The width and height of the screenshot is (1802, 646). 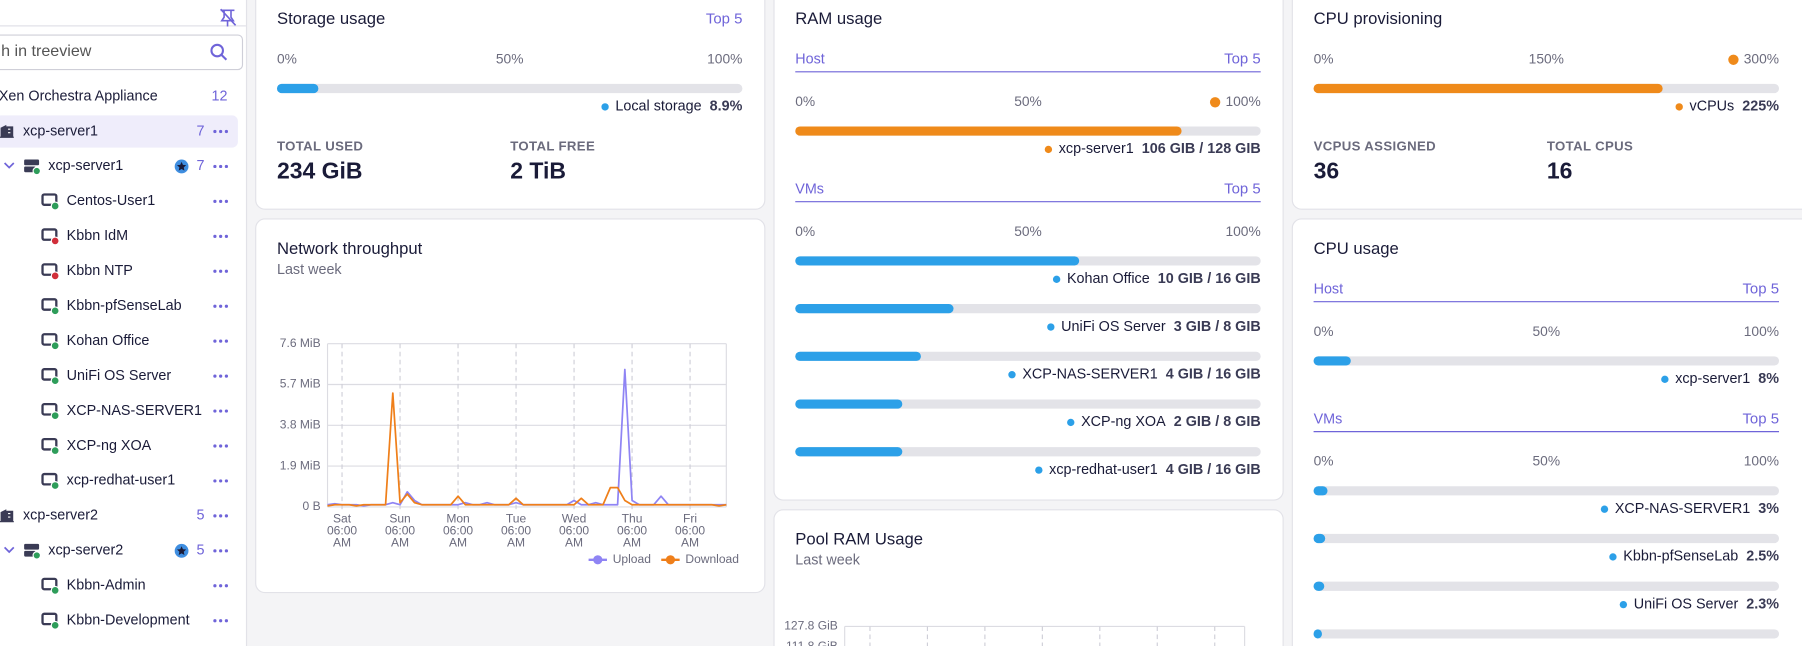 What do you see at coordinates (106, 586) in the screenshot?
I see `tree-label: Kbbn-Admin` at bounding box center [106, 586].